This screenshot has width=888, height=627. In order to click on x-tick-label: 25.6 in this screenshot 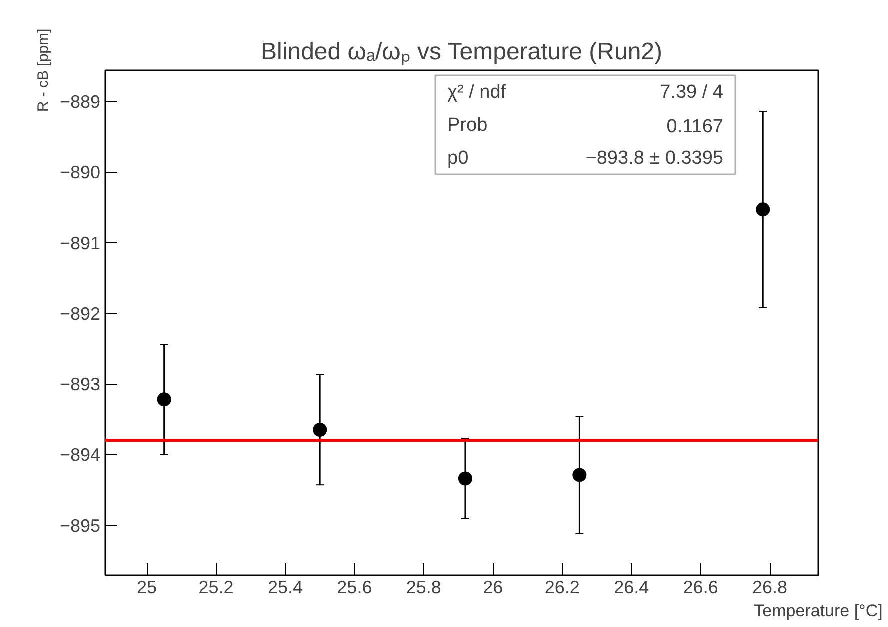, I will do `click(354, 588)`.